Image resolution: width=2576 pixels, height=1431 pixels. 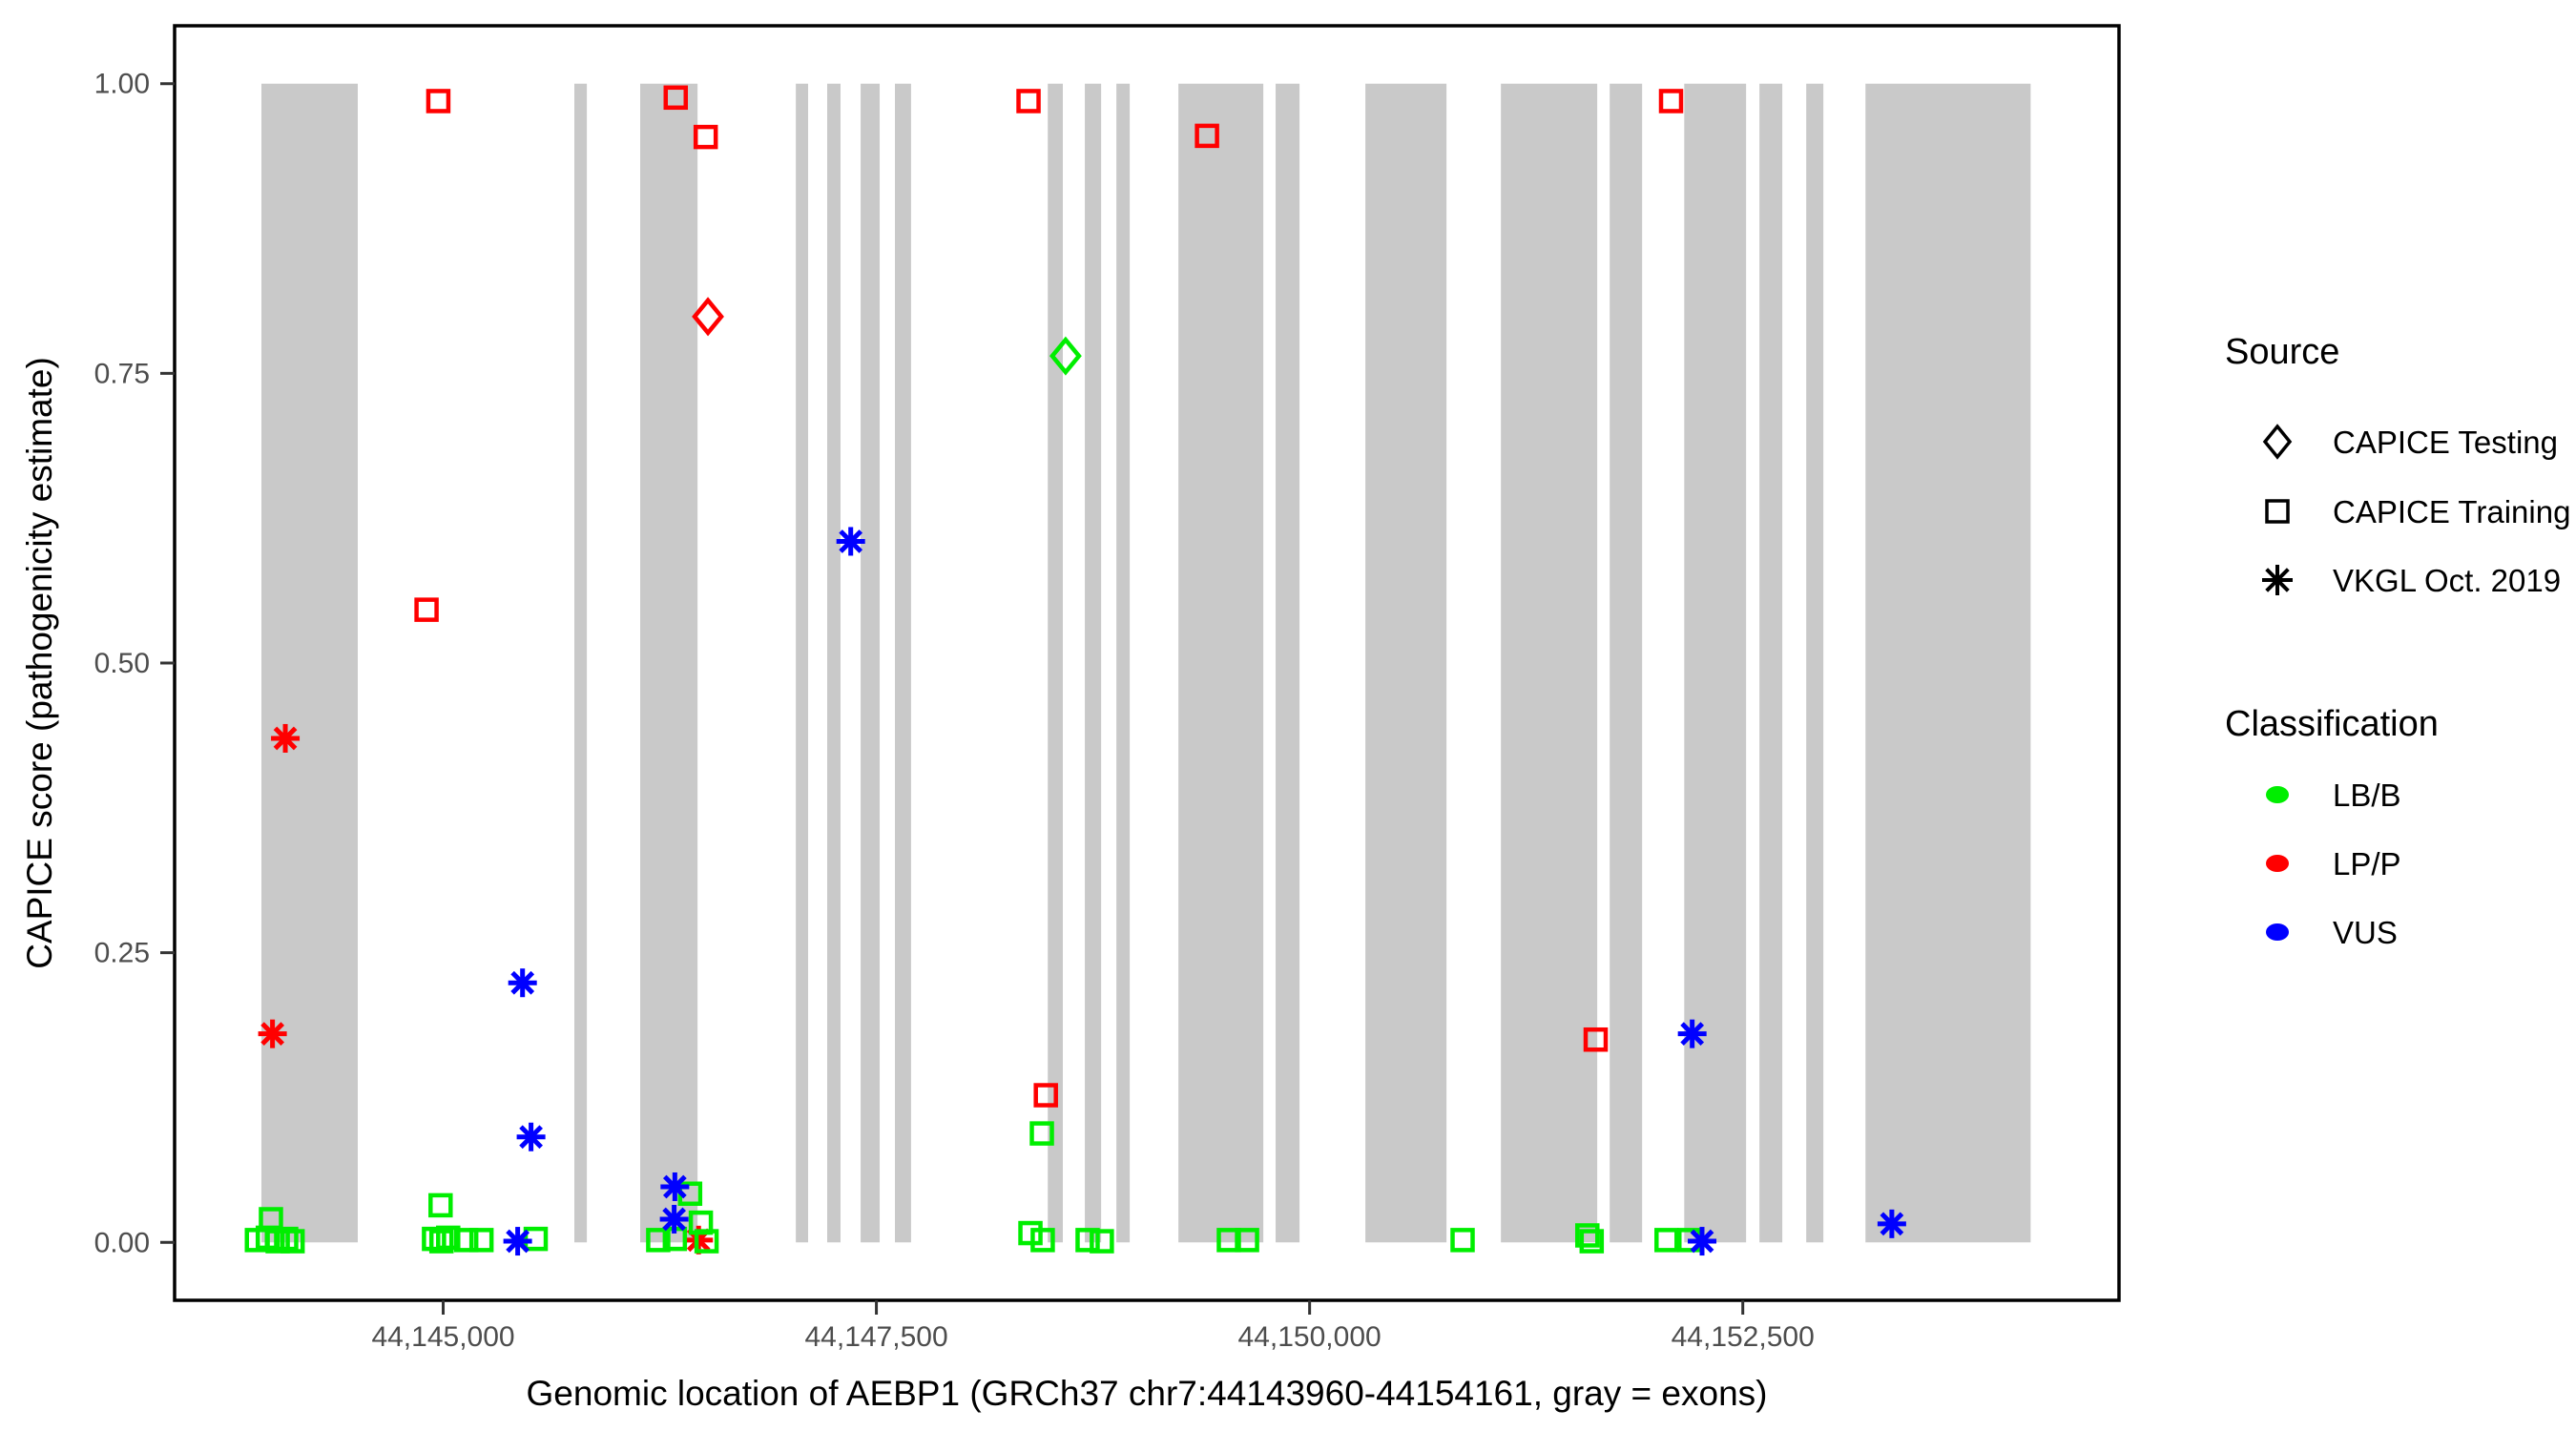 I want to click on y-tick-label: 0.75, so click(x=122, y=373).